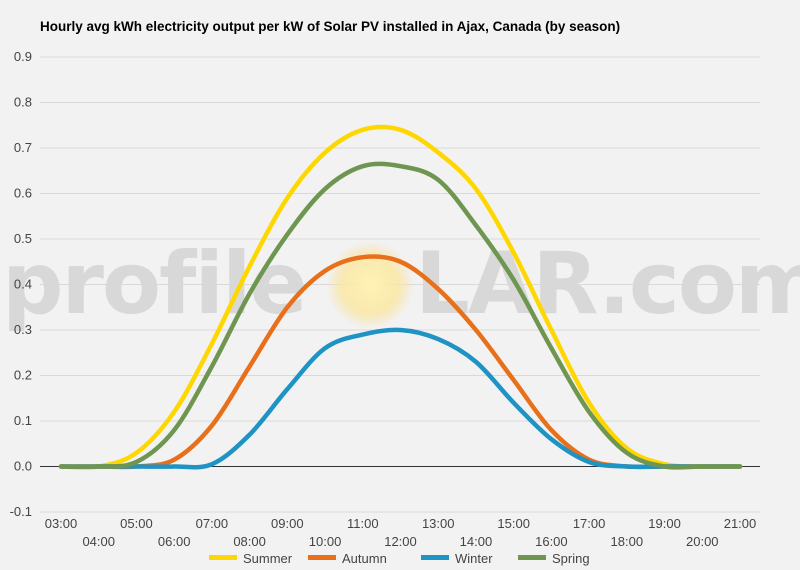  I want to click on x-tick-label: 08:00, so click(249, 541).